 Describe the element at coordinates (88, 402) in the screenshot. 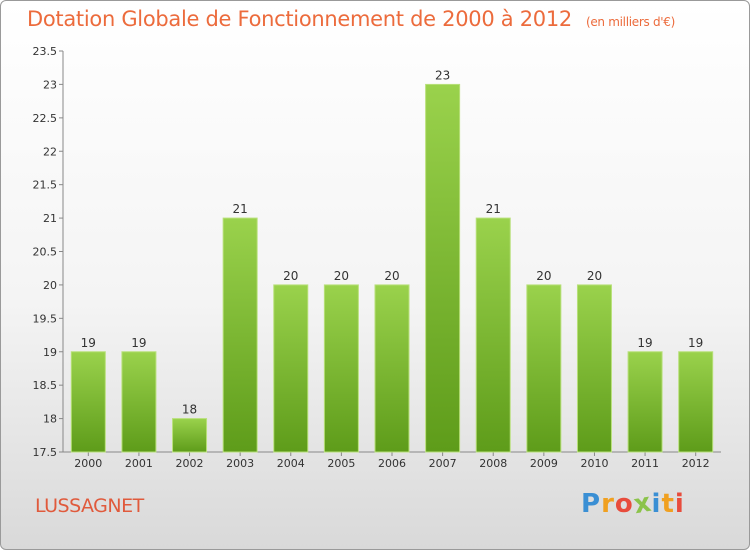

I see `bar-2000` at that location.